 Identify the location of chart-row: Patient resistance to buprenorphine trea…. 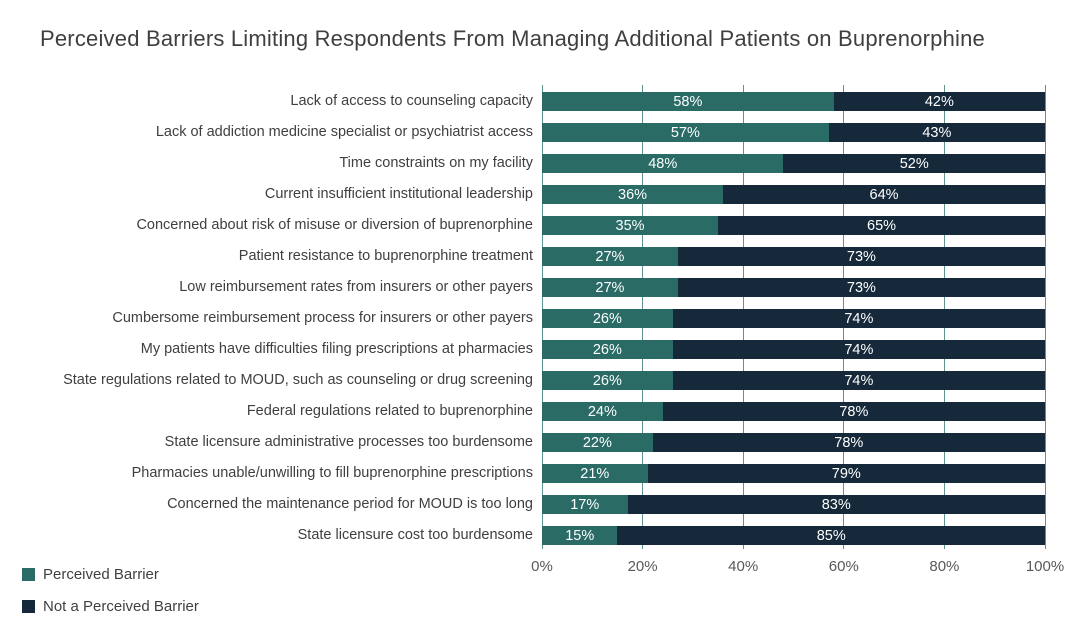
(522, 256).